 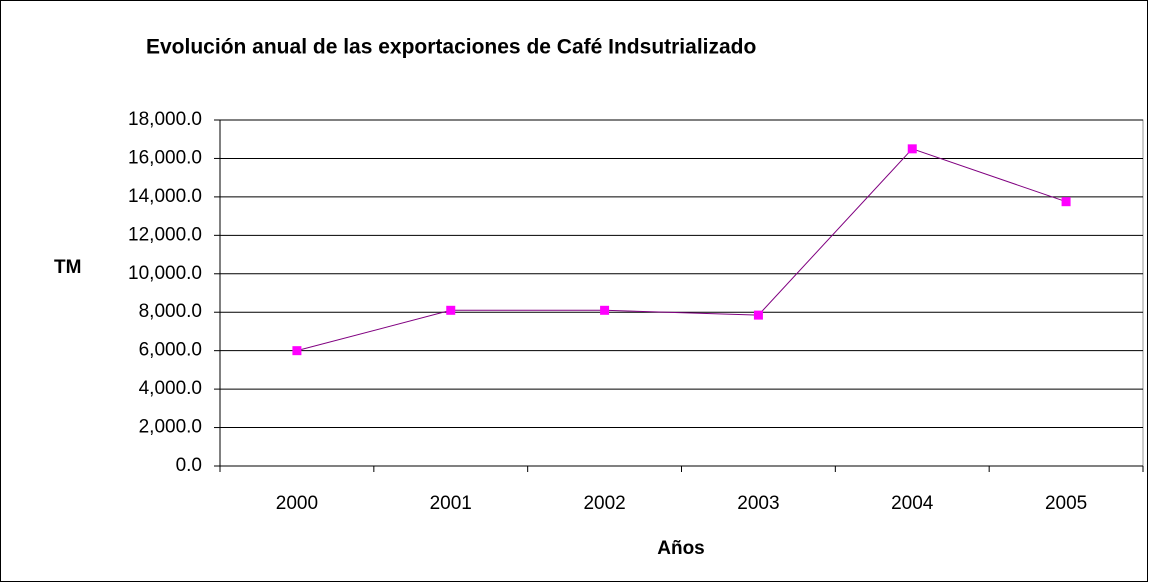 I want to click on y-tick-label: 12,000.0, so click(x=165, y=234).